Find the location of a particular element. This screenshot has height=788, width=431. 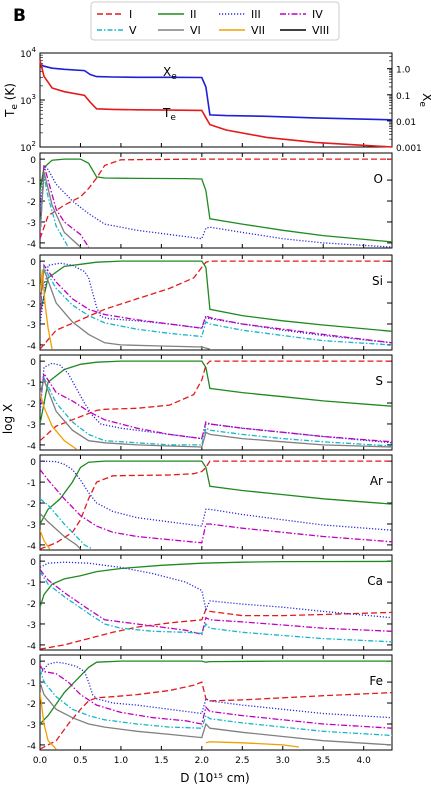

panel-O: 0 -1 -2 -3 -4 O is located at coordinates (210, 201).